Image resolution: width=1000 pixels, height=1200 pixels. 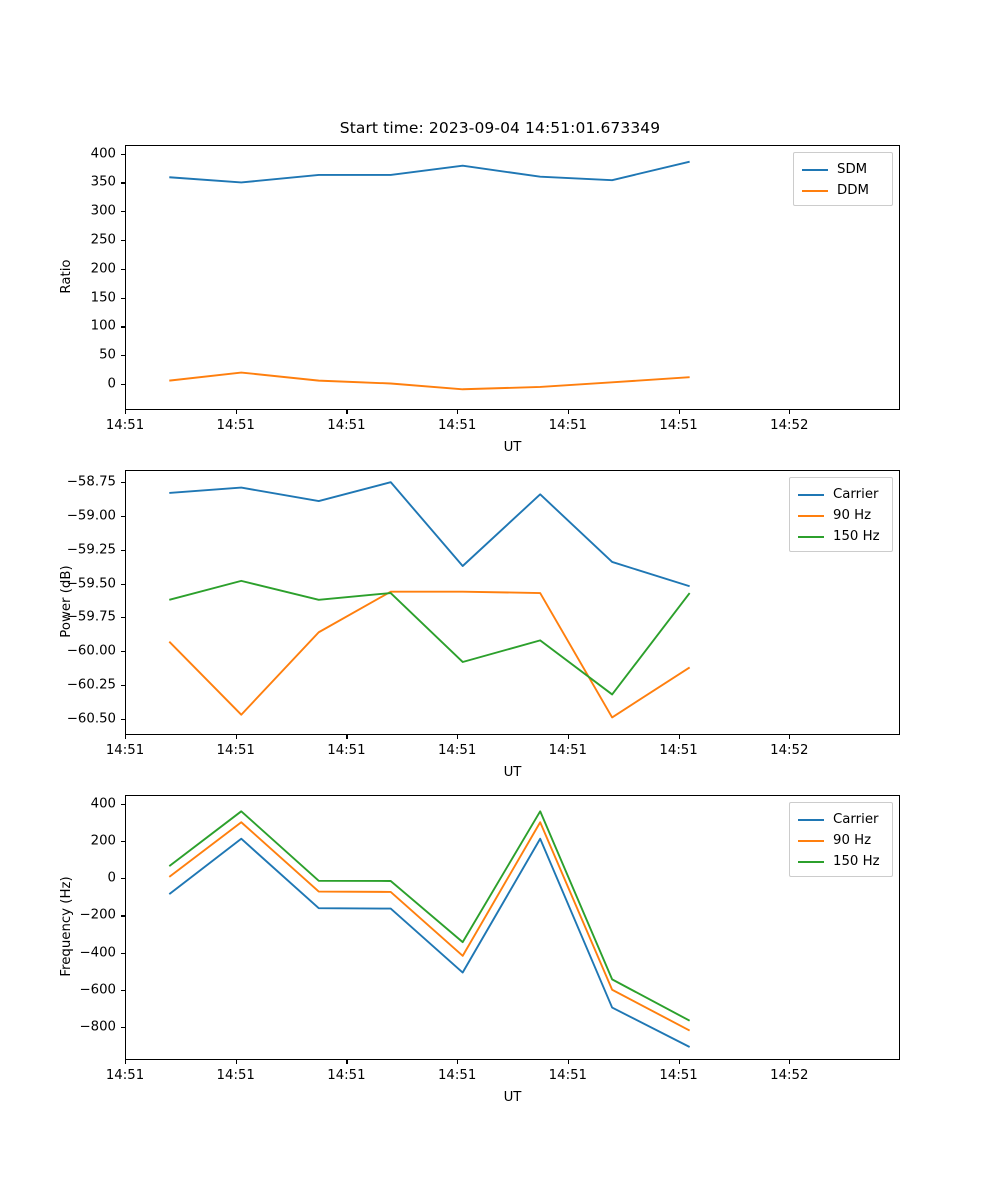 What do you see at coordinates (843, 169) in the screenshot?
I see `legend-item: SDM` at bounding box center [843, 169].